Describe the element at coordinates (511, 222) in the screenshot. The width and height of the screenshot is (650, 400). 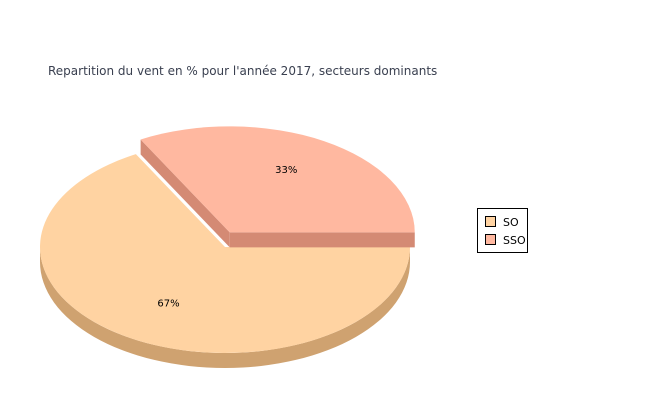
I see `legend-label: SO` at that location.